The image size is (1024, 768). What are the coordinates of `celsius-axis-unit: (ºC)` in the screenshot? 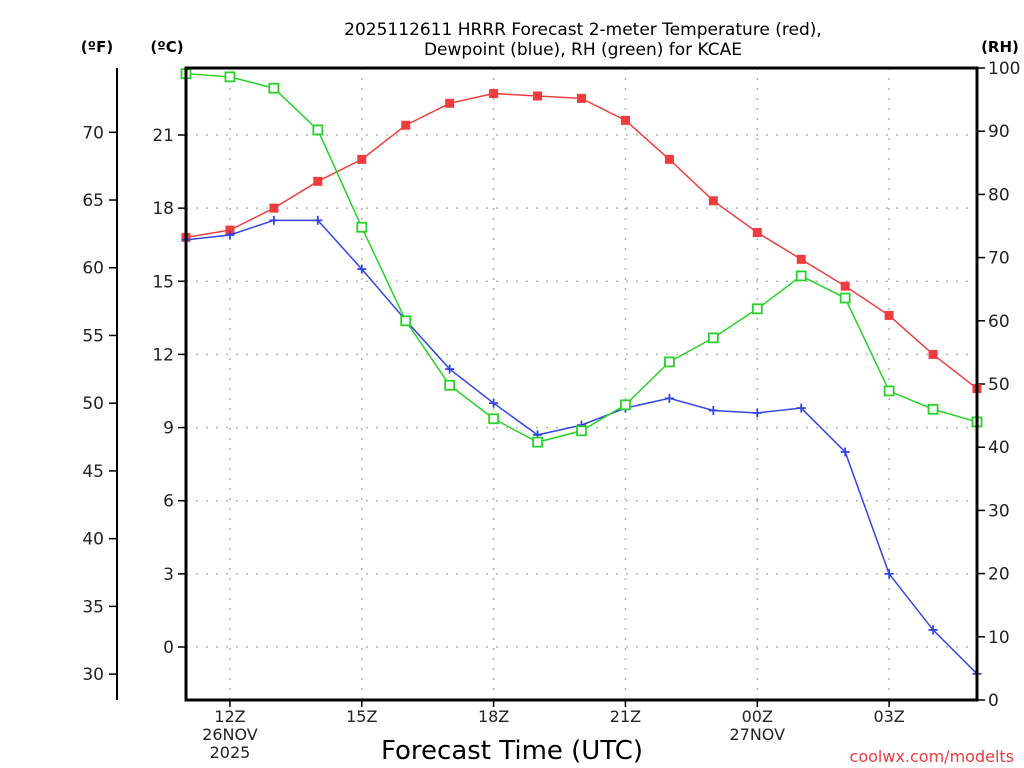 It's located at (166, 47).